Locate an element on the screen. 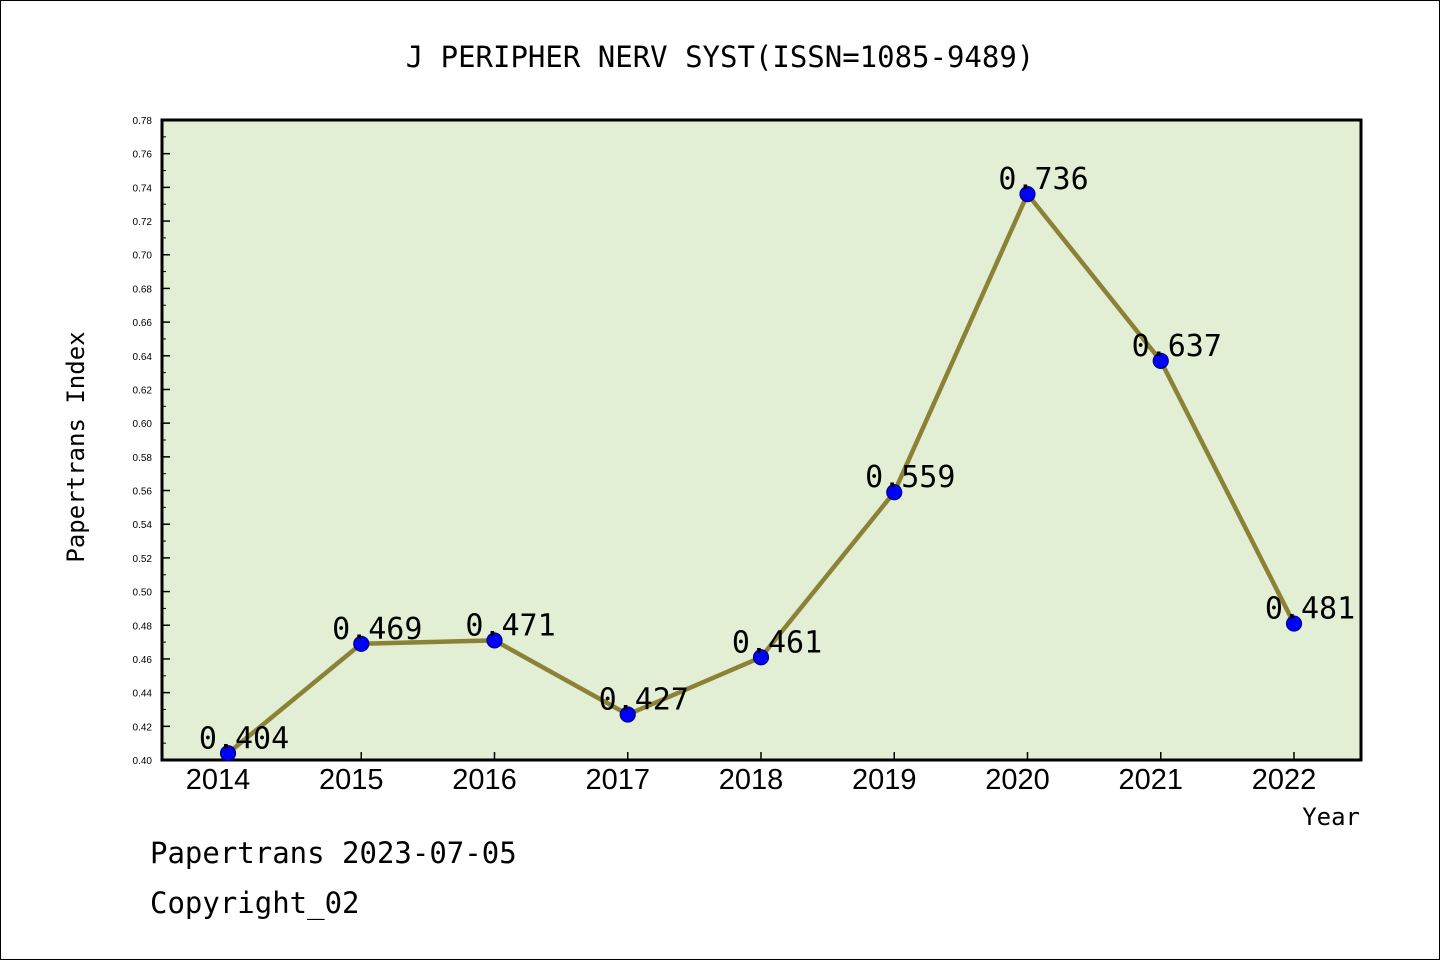 This screenshot has width=1440, height=960. x-axis-ticks: 2014 2015 2016 2017 2018 2019 2020 2021 2022 is located at coordinates (751, 774).